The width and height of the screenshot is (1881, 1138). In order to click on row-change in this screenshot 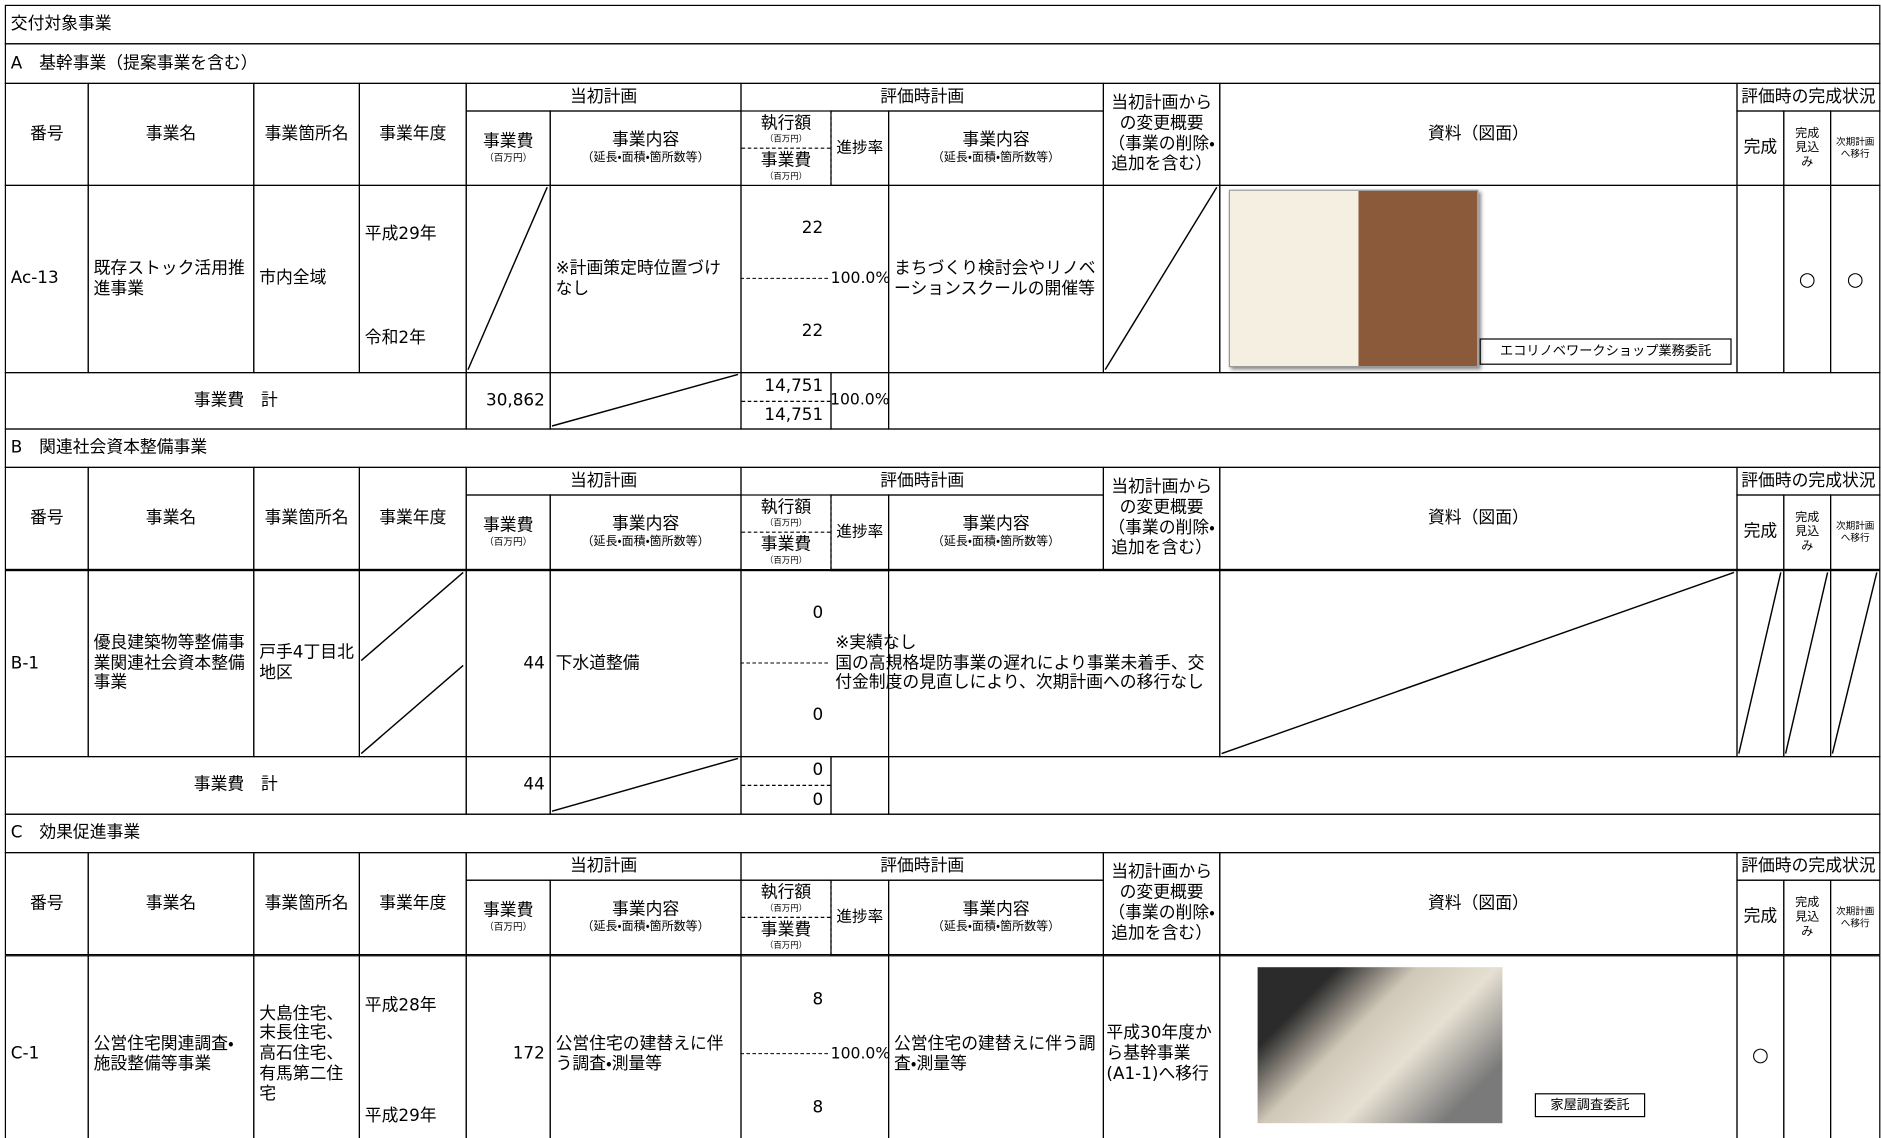, I will do `click(1161, 279)`.